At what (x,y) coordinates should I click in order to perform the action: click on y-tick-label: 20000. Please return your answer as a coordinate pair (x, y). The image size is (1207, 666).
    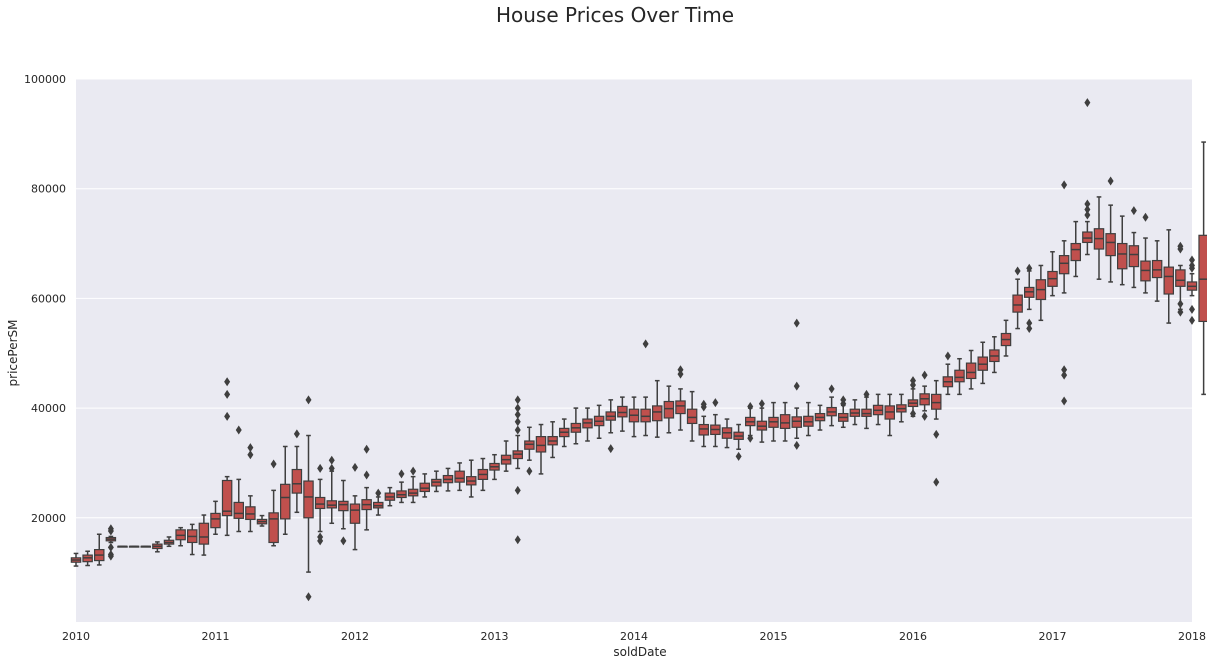
    Looking at the image, I should click on (48, 518).